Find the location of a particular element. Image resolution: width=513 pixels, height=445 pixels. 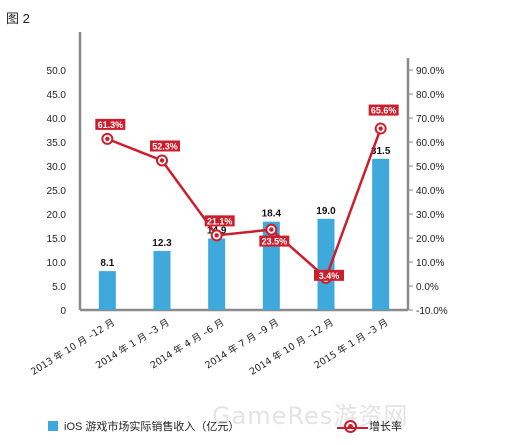

bar-value-label: 19.0 is located at coordinates (326, 211).